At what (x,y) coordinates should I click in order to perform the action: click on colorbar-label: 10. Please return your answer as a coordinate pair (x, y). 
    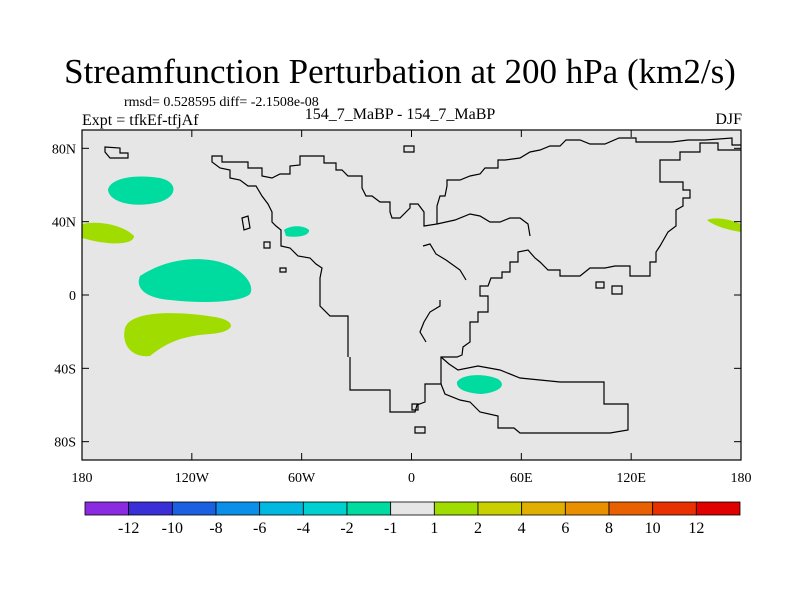
    Looking at the image, I should click on (653, 528).